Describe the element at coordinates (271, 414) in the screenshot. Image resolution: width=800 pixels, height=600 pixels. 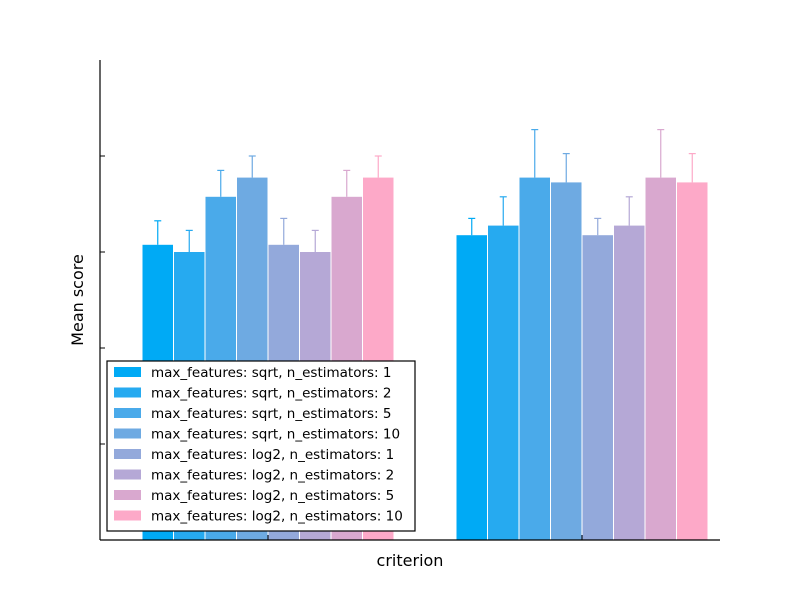
I see `legend-label: max_features: sqrt, n_estimators: 5` at that location.